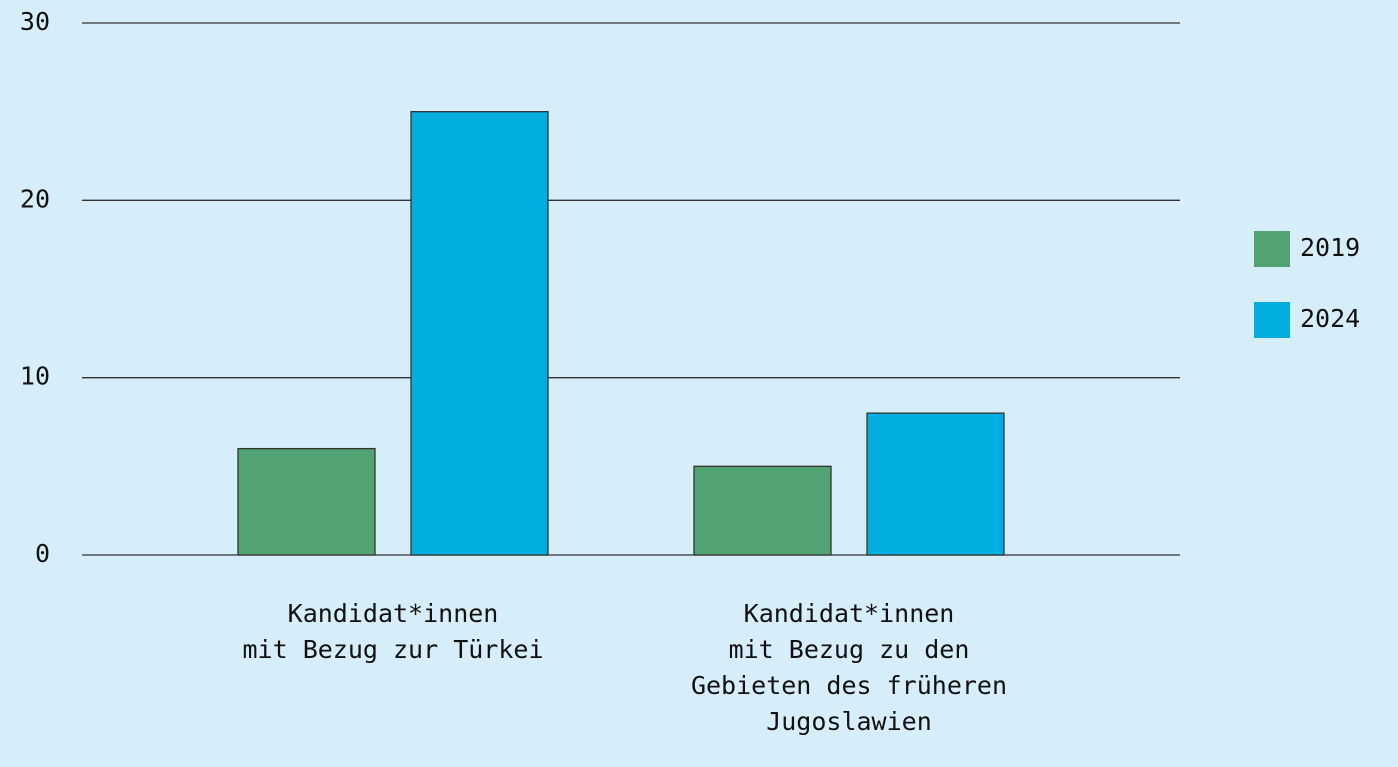 The image size is (1398, 767). Describe the element at coordinates (393, 631) in the screenshot. I see `x-tick-label: Kandidat*innen mit Bezug zur Türkei` at that location.